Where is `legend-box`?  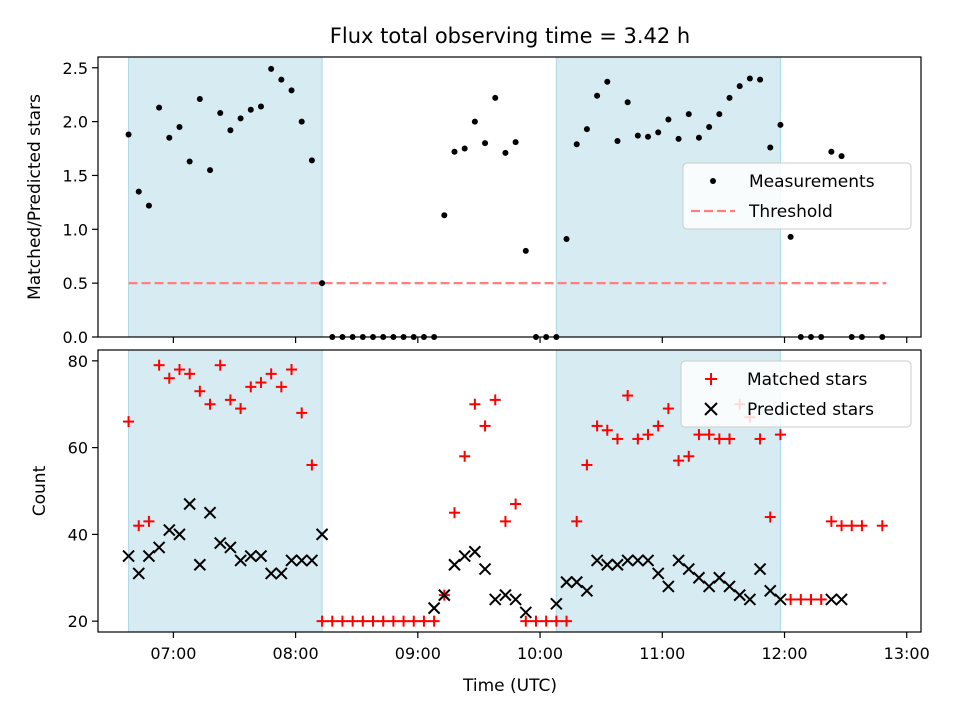
legend-box is located at coordinates (796, 394).